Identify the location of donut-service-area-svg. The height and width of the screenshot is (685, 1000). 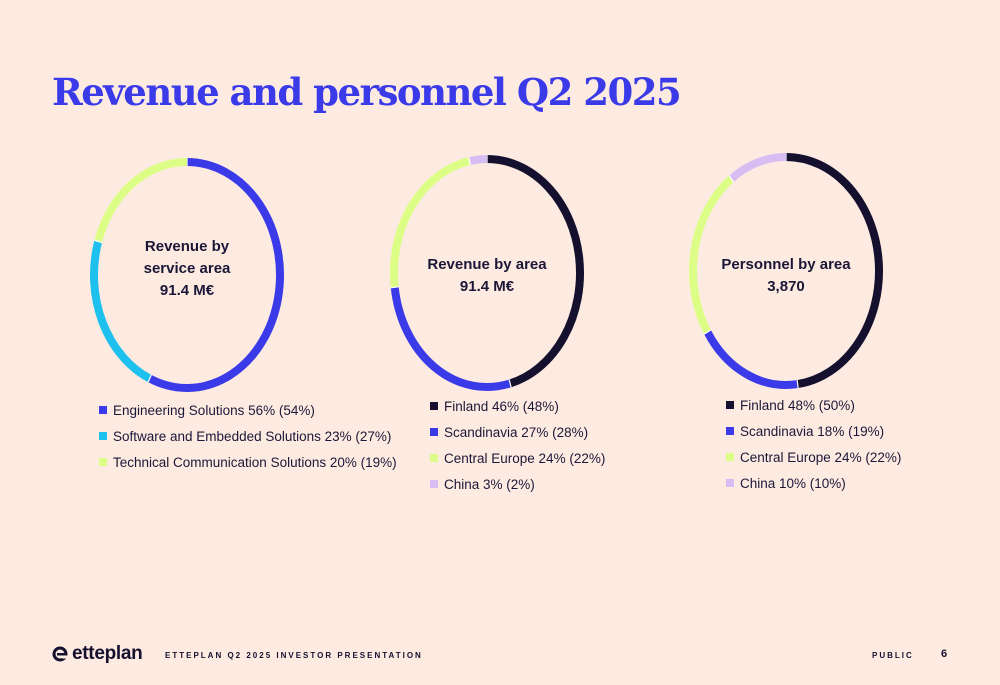
(187, 275).